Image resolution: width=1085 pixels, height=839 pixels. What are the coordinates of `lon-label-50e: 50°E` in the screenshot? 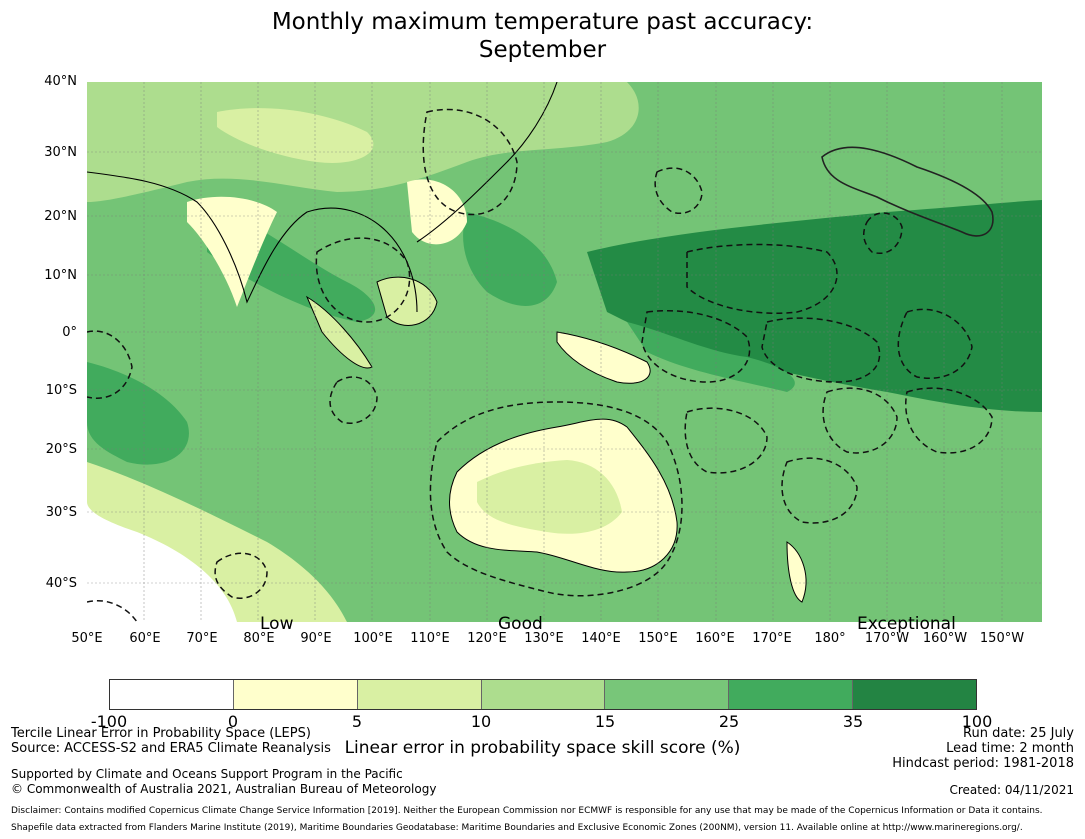 It's located at (87, 638).